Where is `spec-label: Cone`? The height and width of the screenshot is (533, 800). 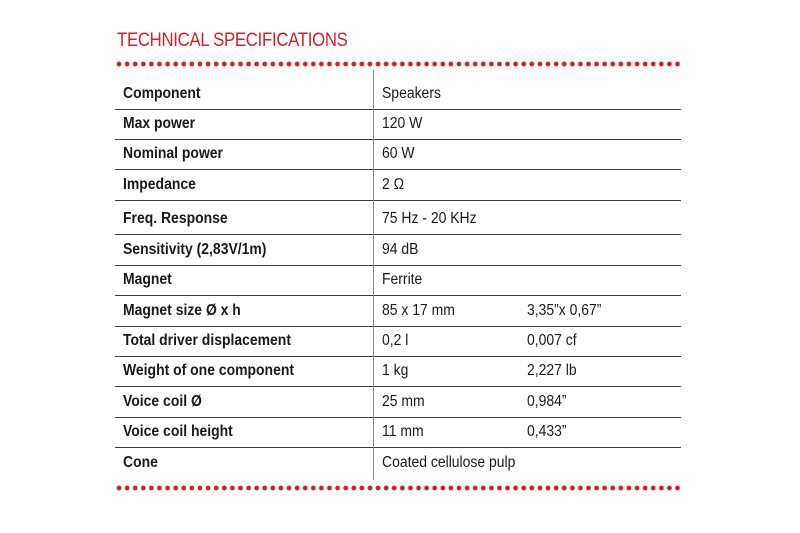 spec-label: Cone is located at coordinates (140, 462).